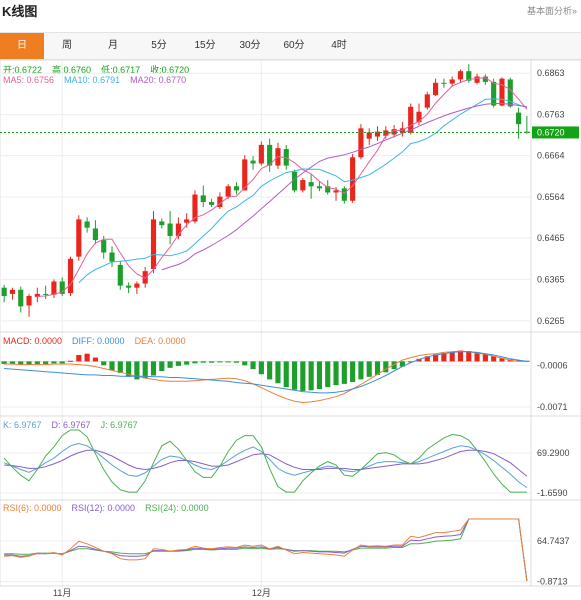 This screenshot has height=600, width=581. Describe the element at coordinates (177, 508) in the screenshot. I see `rsi24-value: RSI(24): 0.0000` at that location.